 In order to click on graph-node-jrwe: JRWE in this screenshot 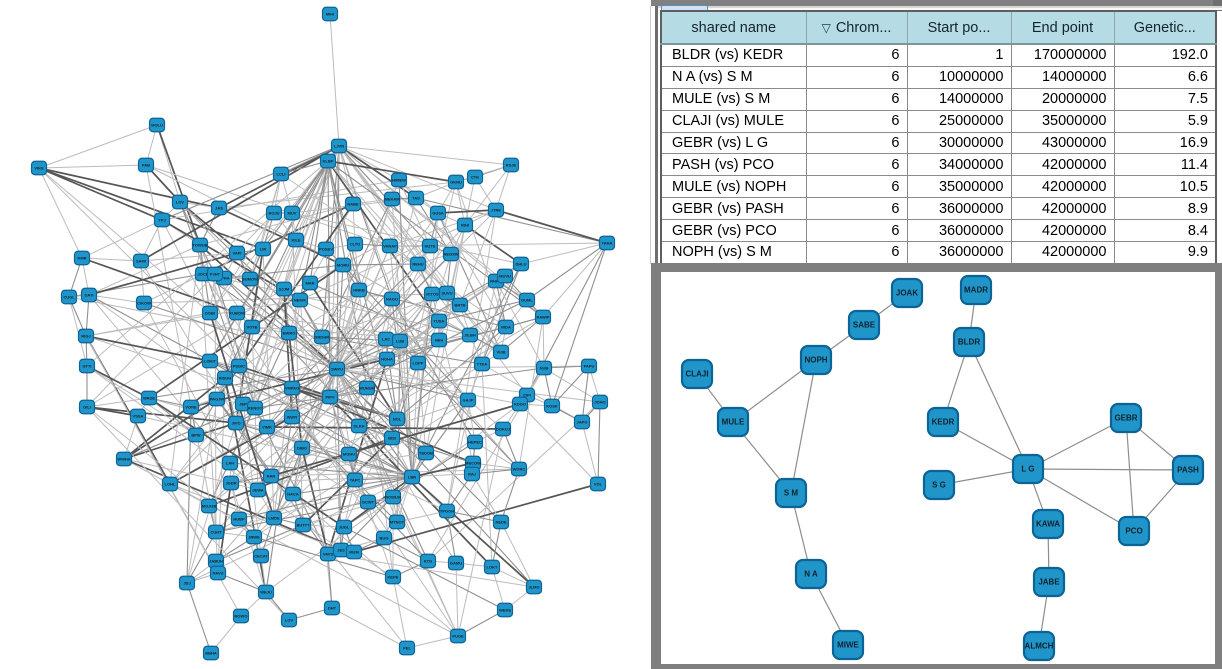, I will do `click(254, 537)`.